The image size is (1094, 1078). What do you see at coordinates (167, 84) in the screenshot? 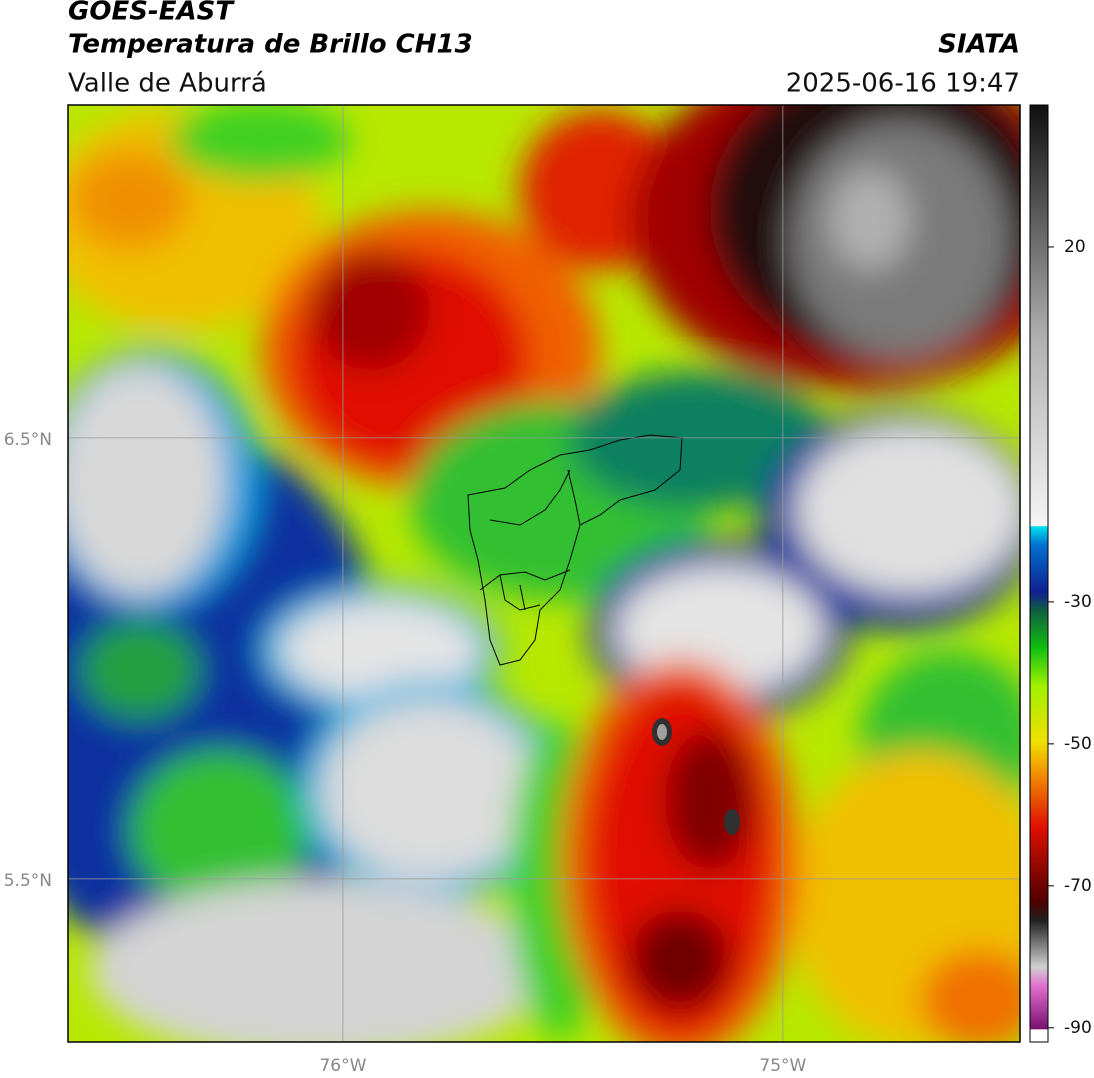
I see `region: Valle de Aburrá` at bounding box center [167, 84].